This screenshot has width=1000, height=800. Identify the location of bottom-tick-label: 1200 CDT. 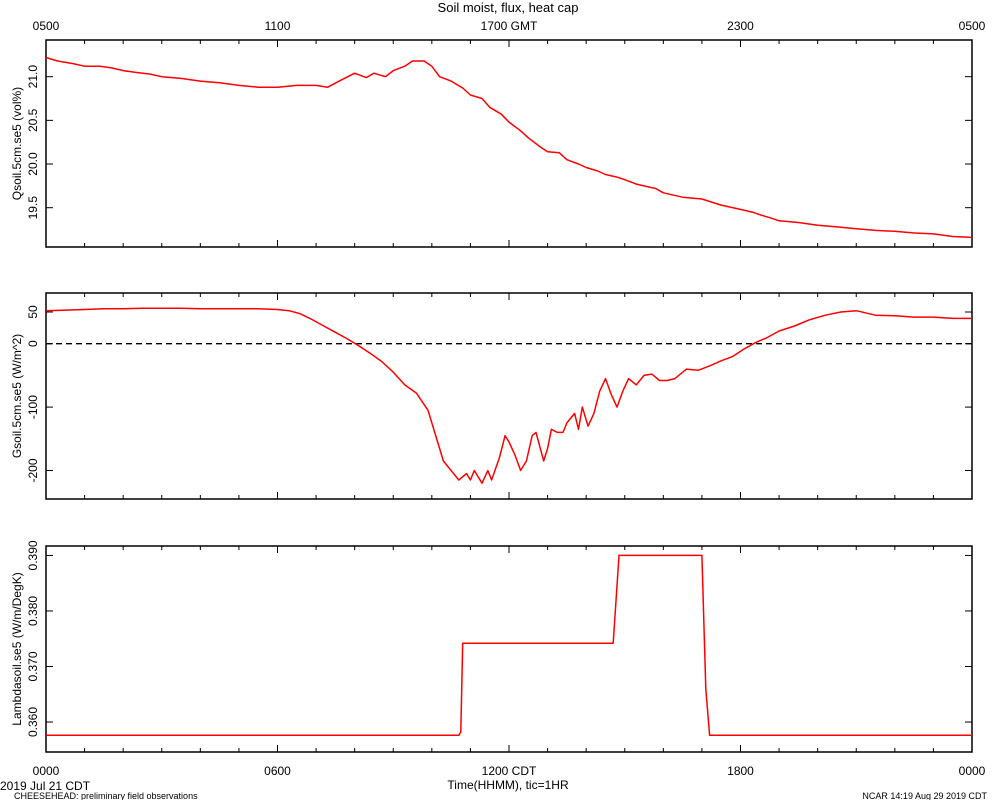
(509, 771).